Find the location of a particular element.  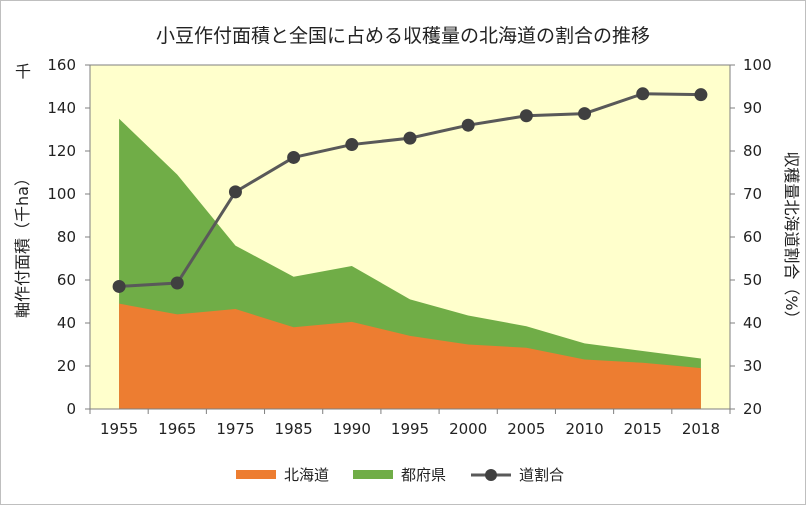

x-tick-label: 1990 is located at coordinates (352, 429).